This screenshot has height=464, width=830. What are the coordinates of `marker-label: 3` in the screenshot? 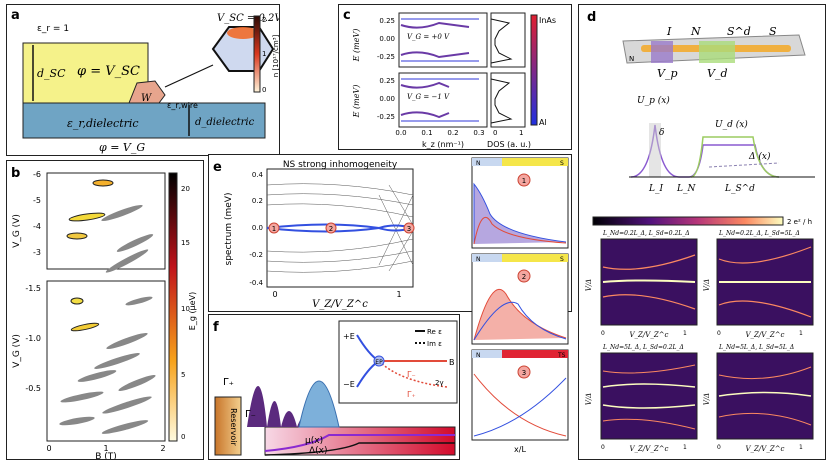 It's located at (409, 229).